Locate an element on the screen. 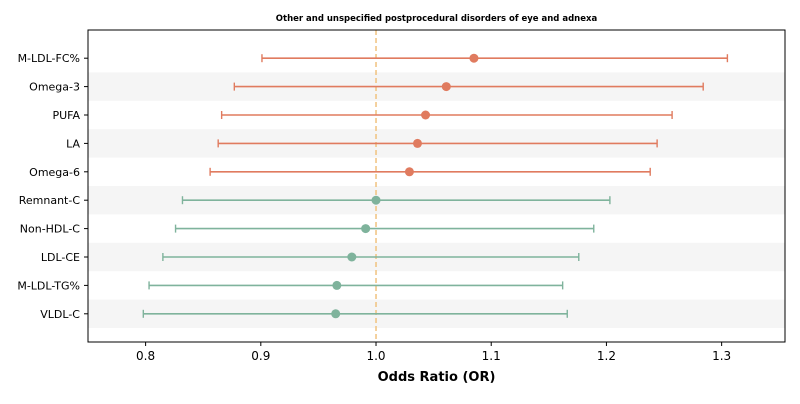 The height and width of the screenshot is (404, 800). x-axis: 0.8 0.9 1.0 1.1 1.2 1.3 is located at coordinates (433, 352).